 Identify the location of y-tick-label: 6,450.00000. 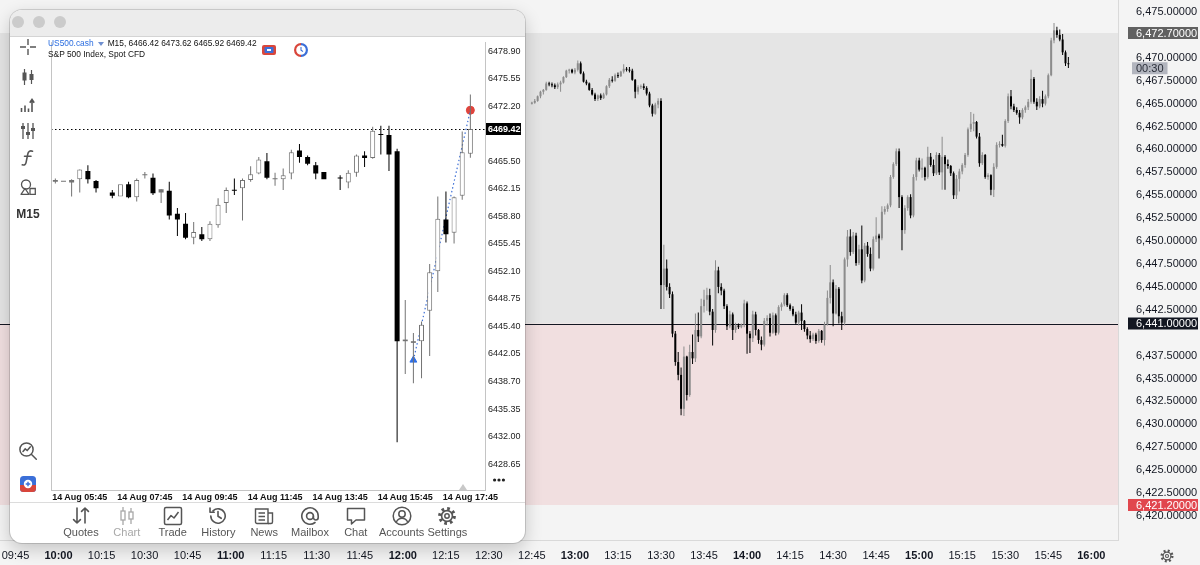
(1167, 240).